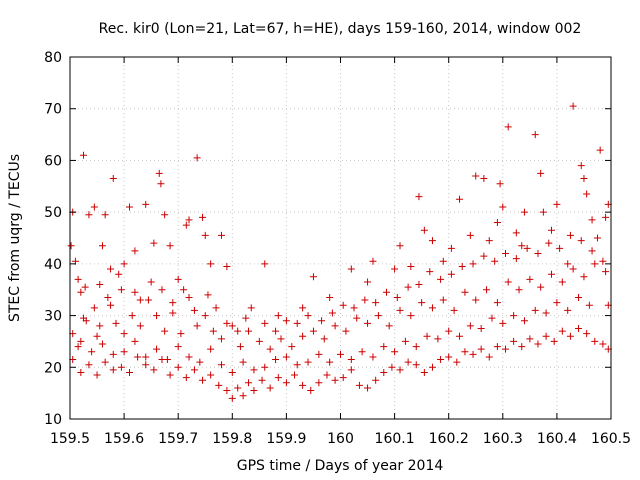 Image resolution: width=640 pixels, height=480 pixels. What do you see at coordinates (178, 439) in the screenshot?
I see `x-tick-label: 159.7` at bounding box center [178, 439].